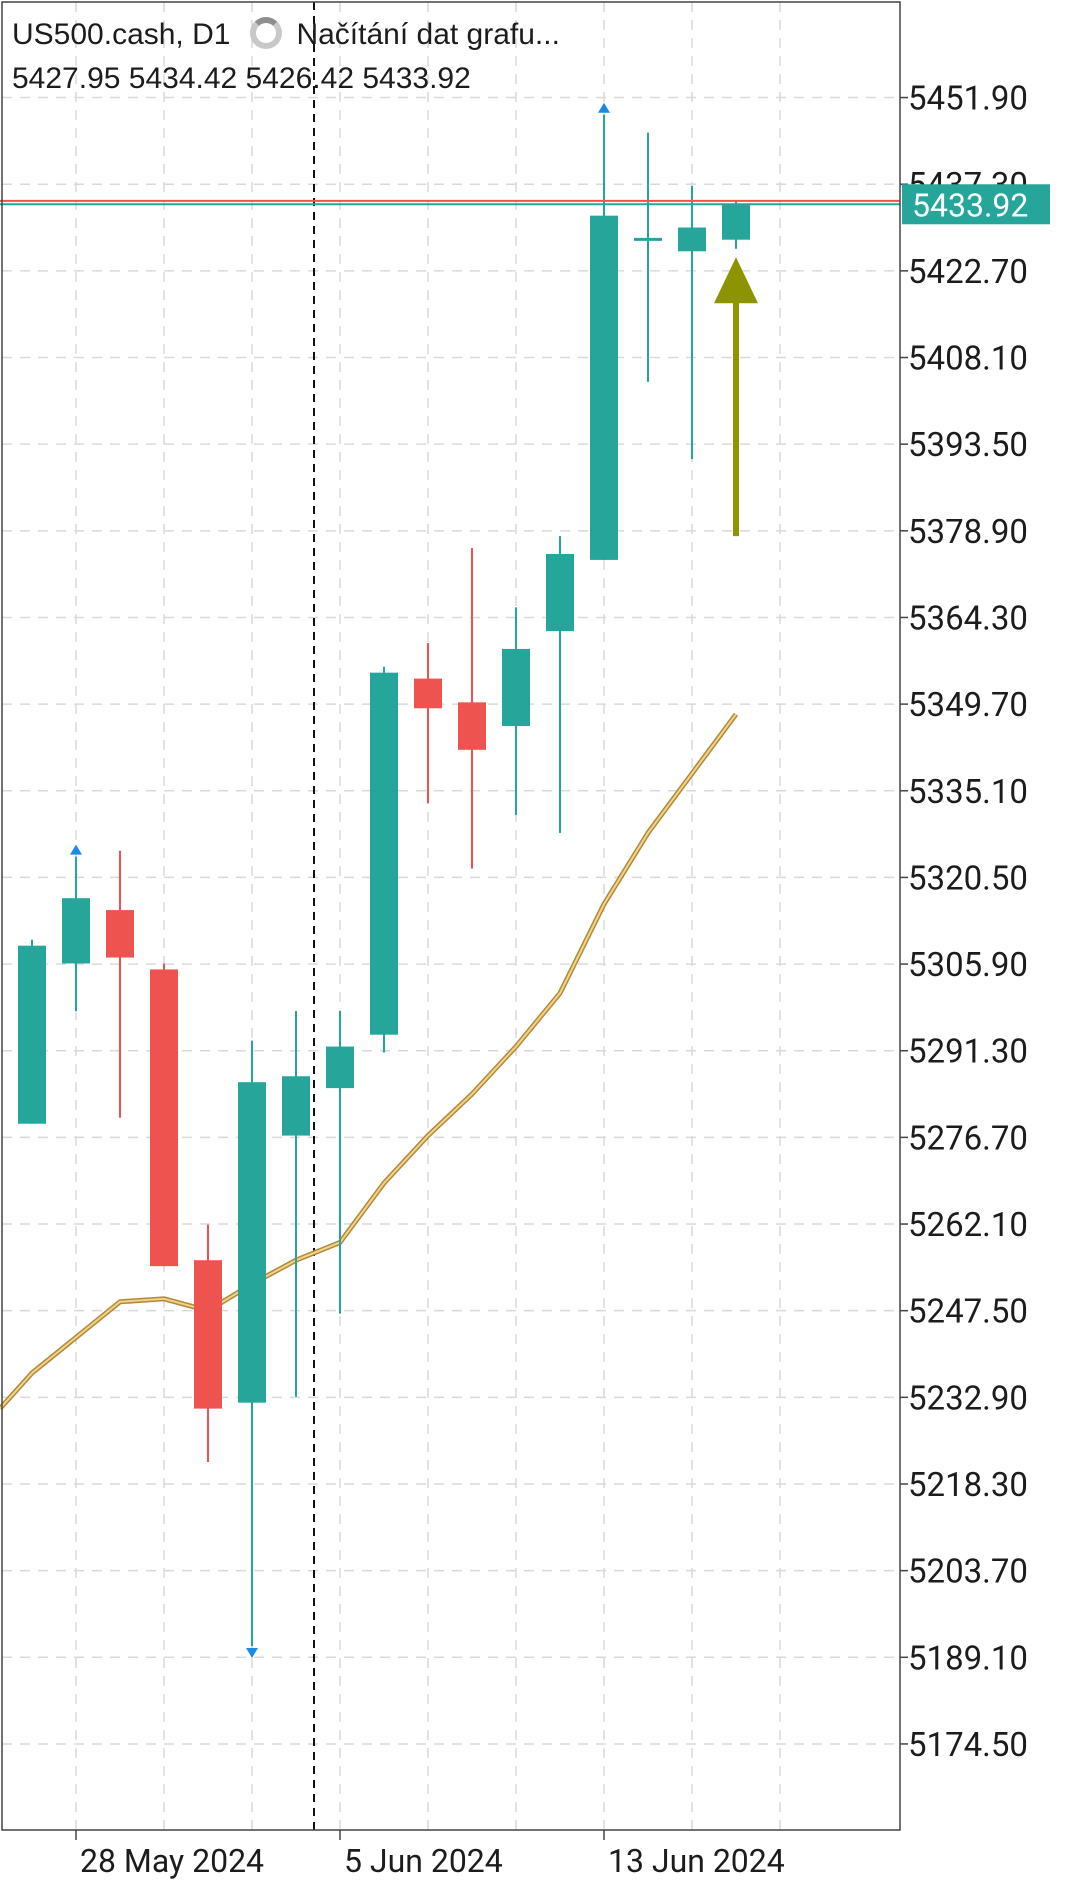  What do you see at coordinates (968, 1745) in the screenshot?
I see `y-axis-tick-label: 5174.50` at bounding box center [968, 1745].